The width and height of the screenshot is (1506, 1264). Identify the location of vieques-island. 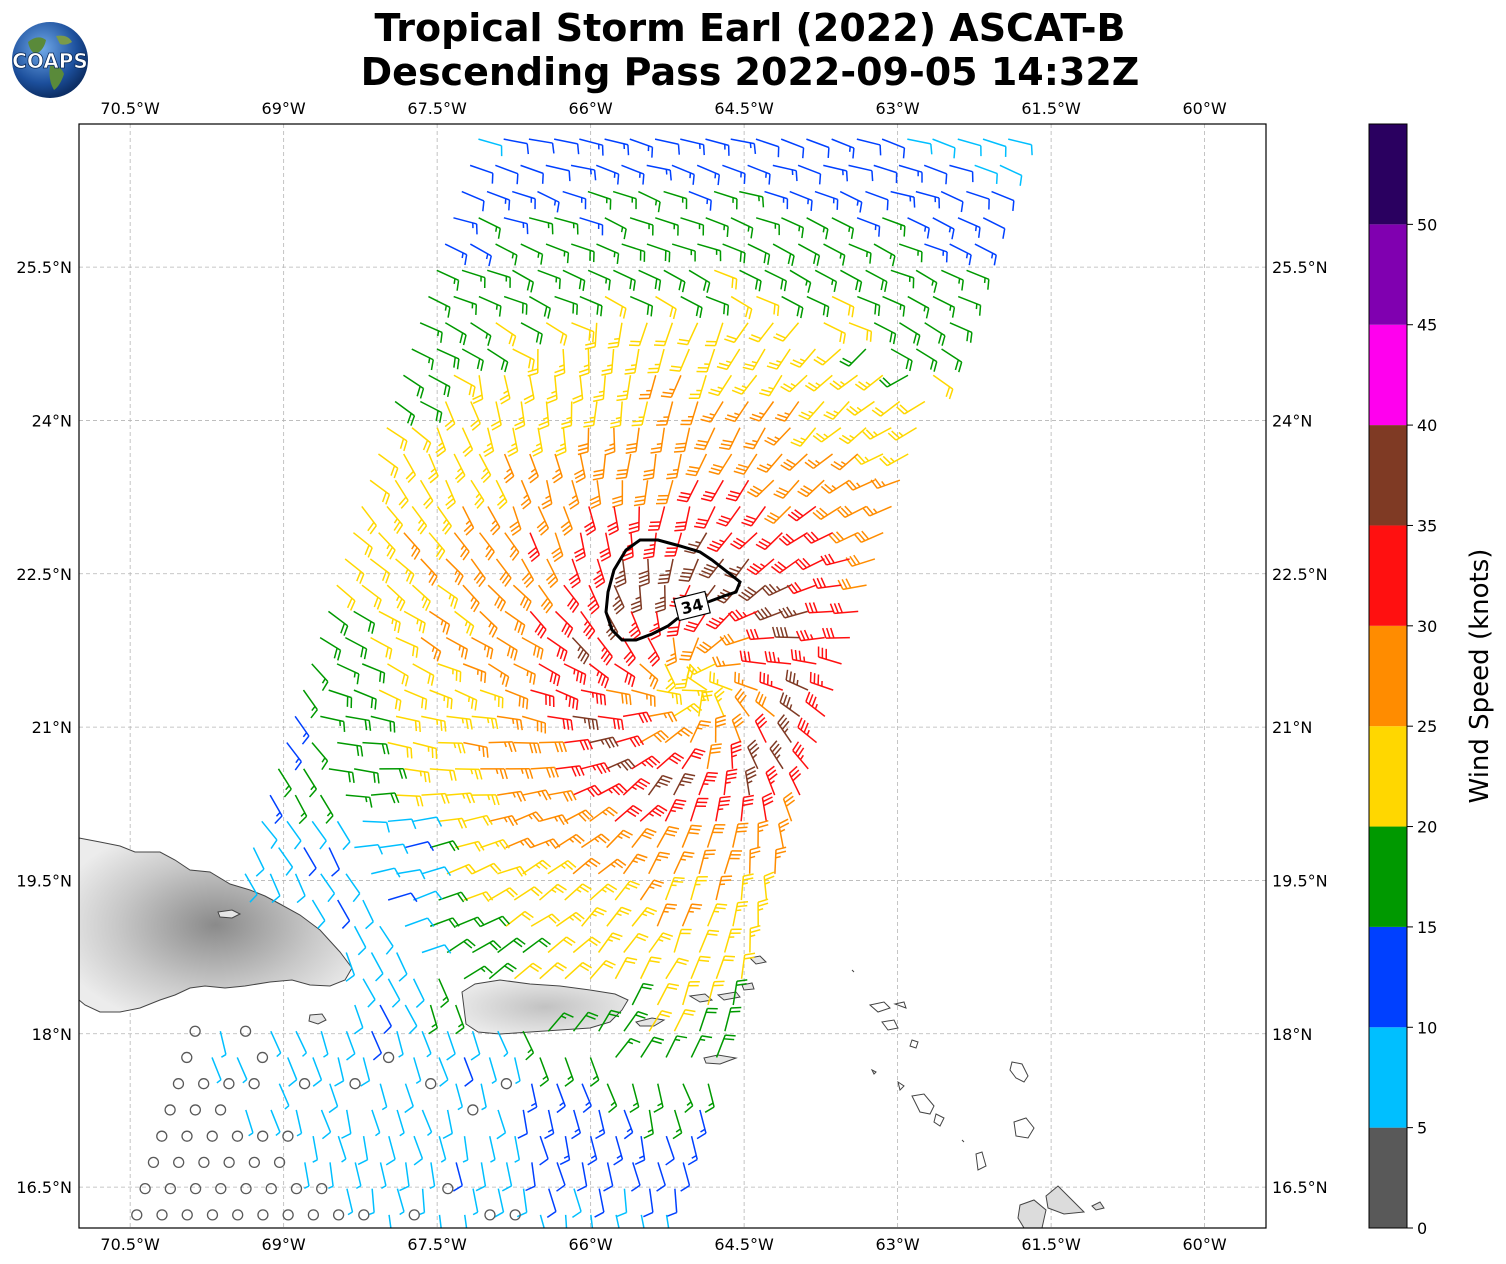
(650, 1022).